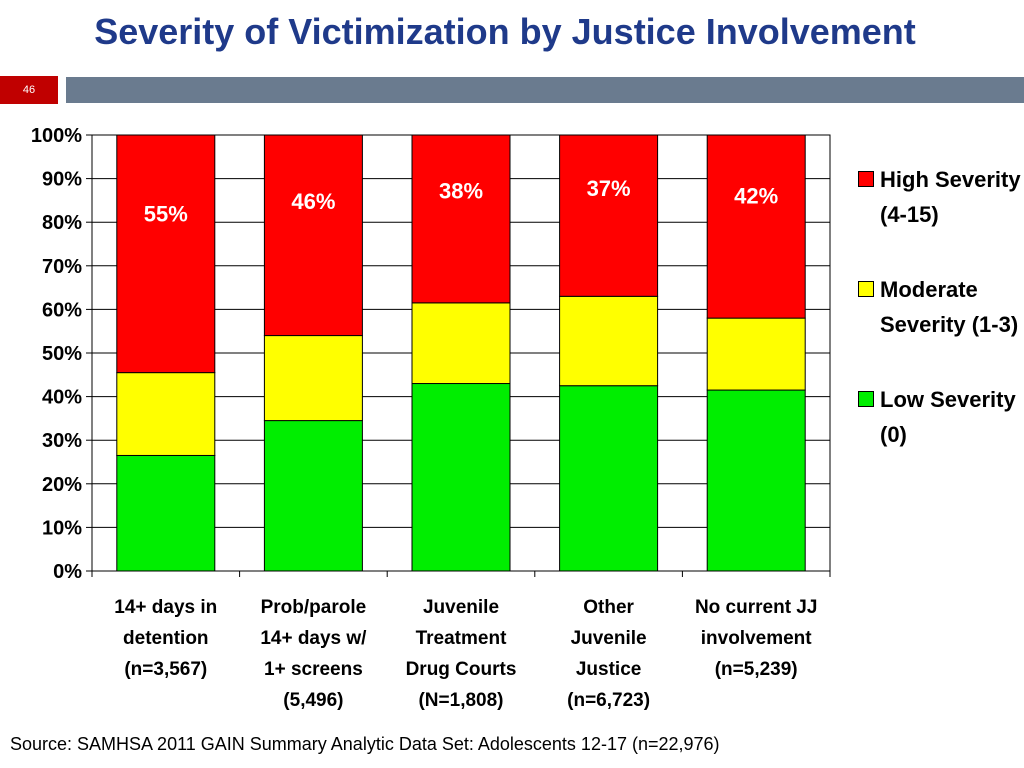 The height and width of the screenshot is (768, 1024). I want to click on y-tick-label: 50%, so click(62, 354).